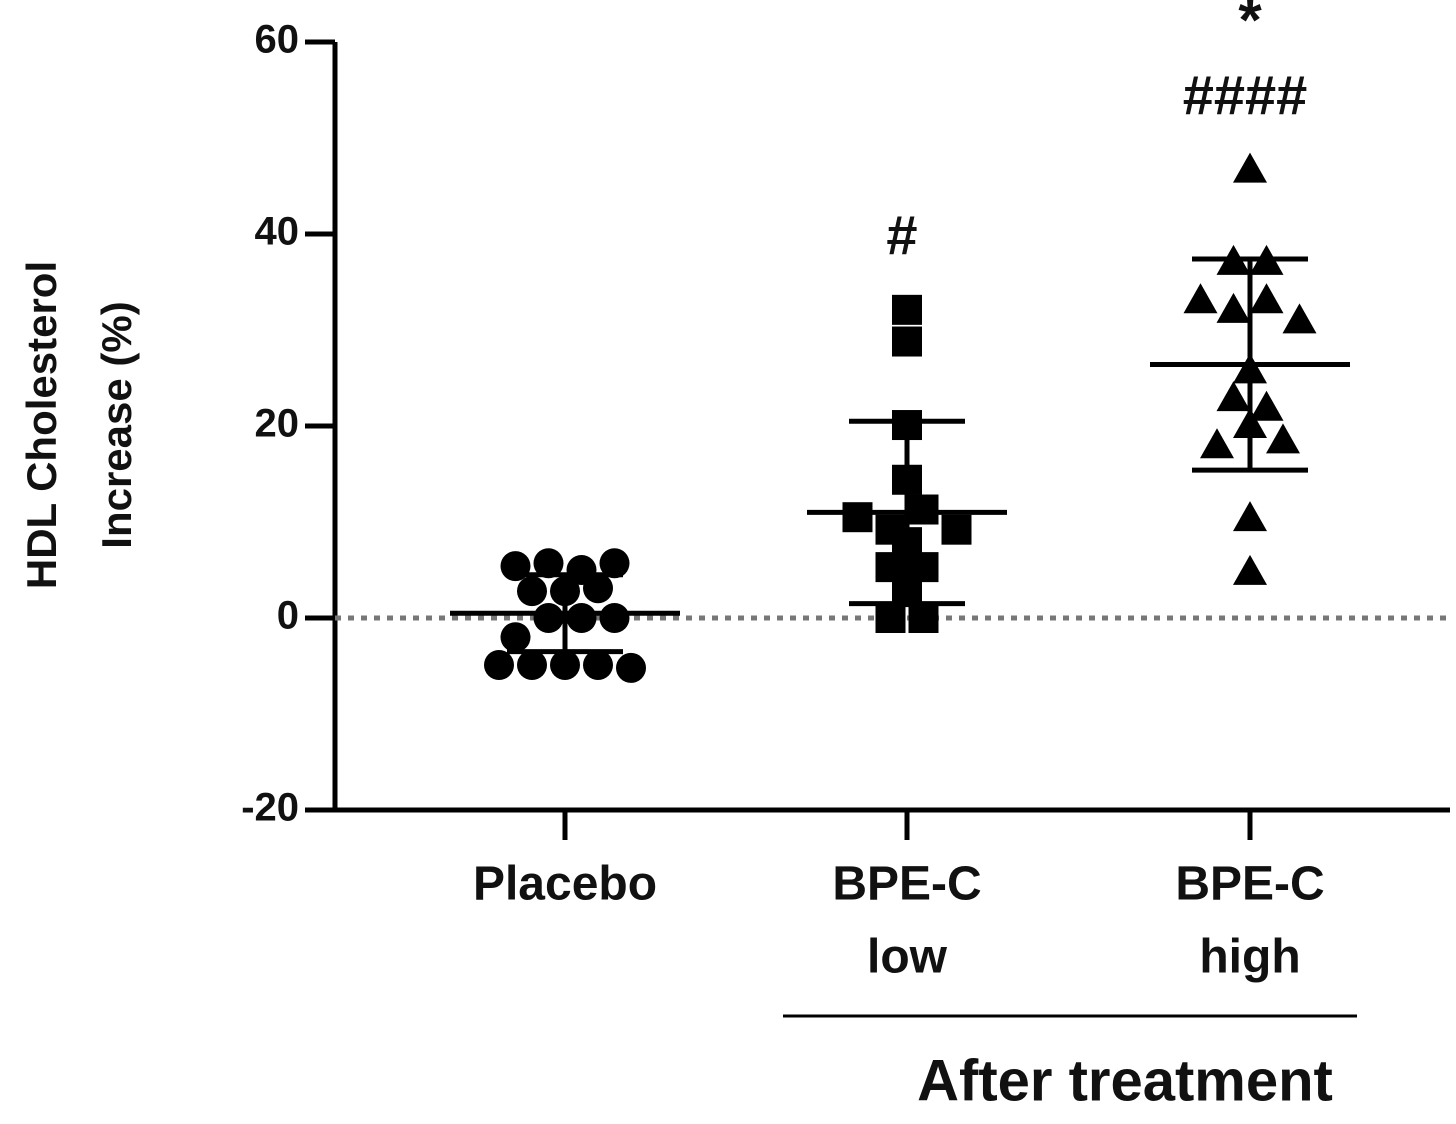 The height and width of the screenshot is (1124, 1456). Describe the element at coordinates (270, 808) in the screenshot. I see `y-tick-label: -20` at that location.